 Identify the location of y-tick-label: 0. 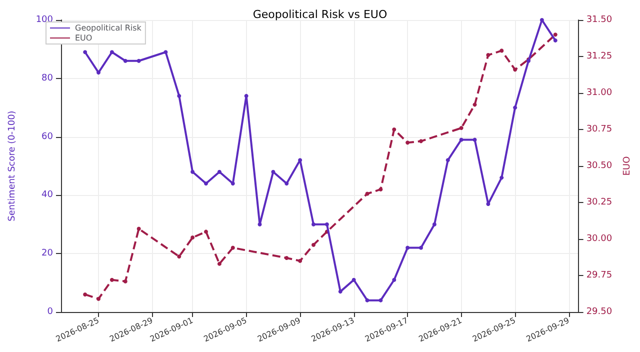
(50, 312).